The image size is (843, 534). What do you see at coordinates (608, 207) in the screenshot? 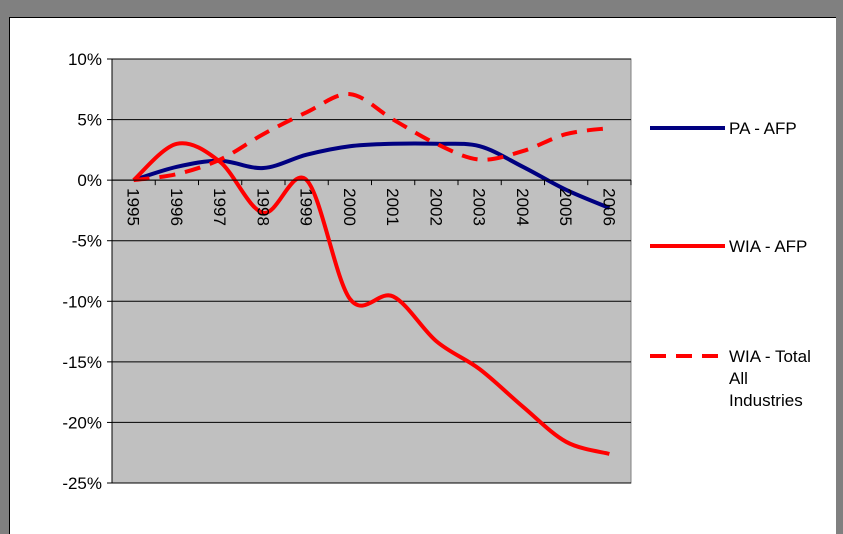
I see `x-tick-label: 2006` at bounding box center [608, 207].